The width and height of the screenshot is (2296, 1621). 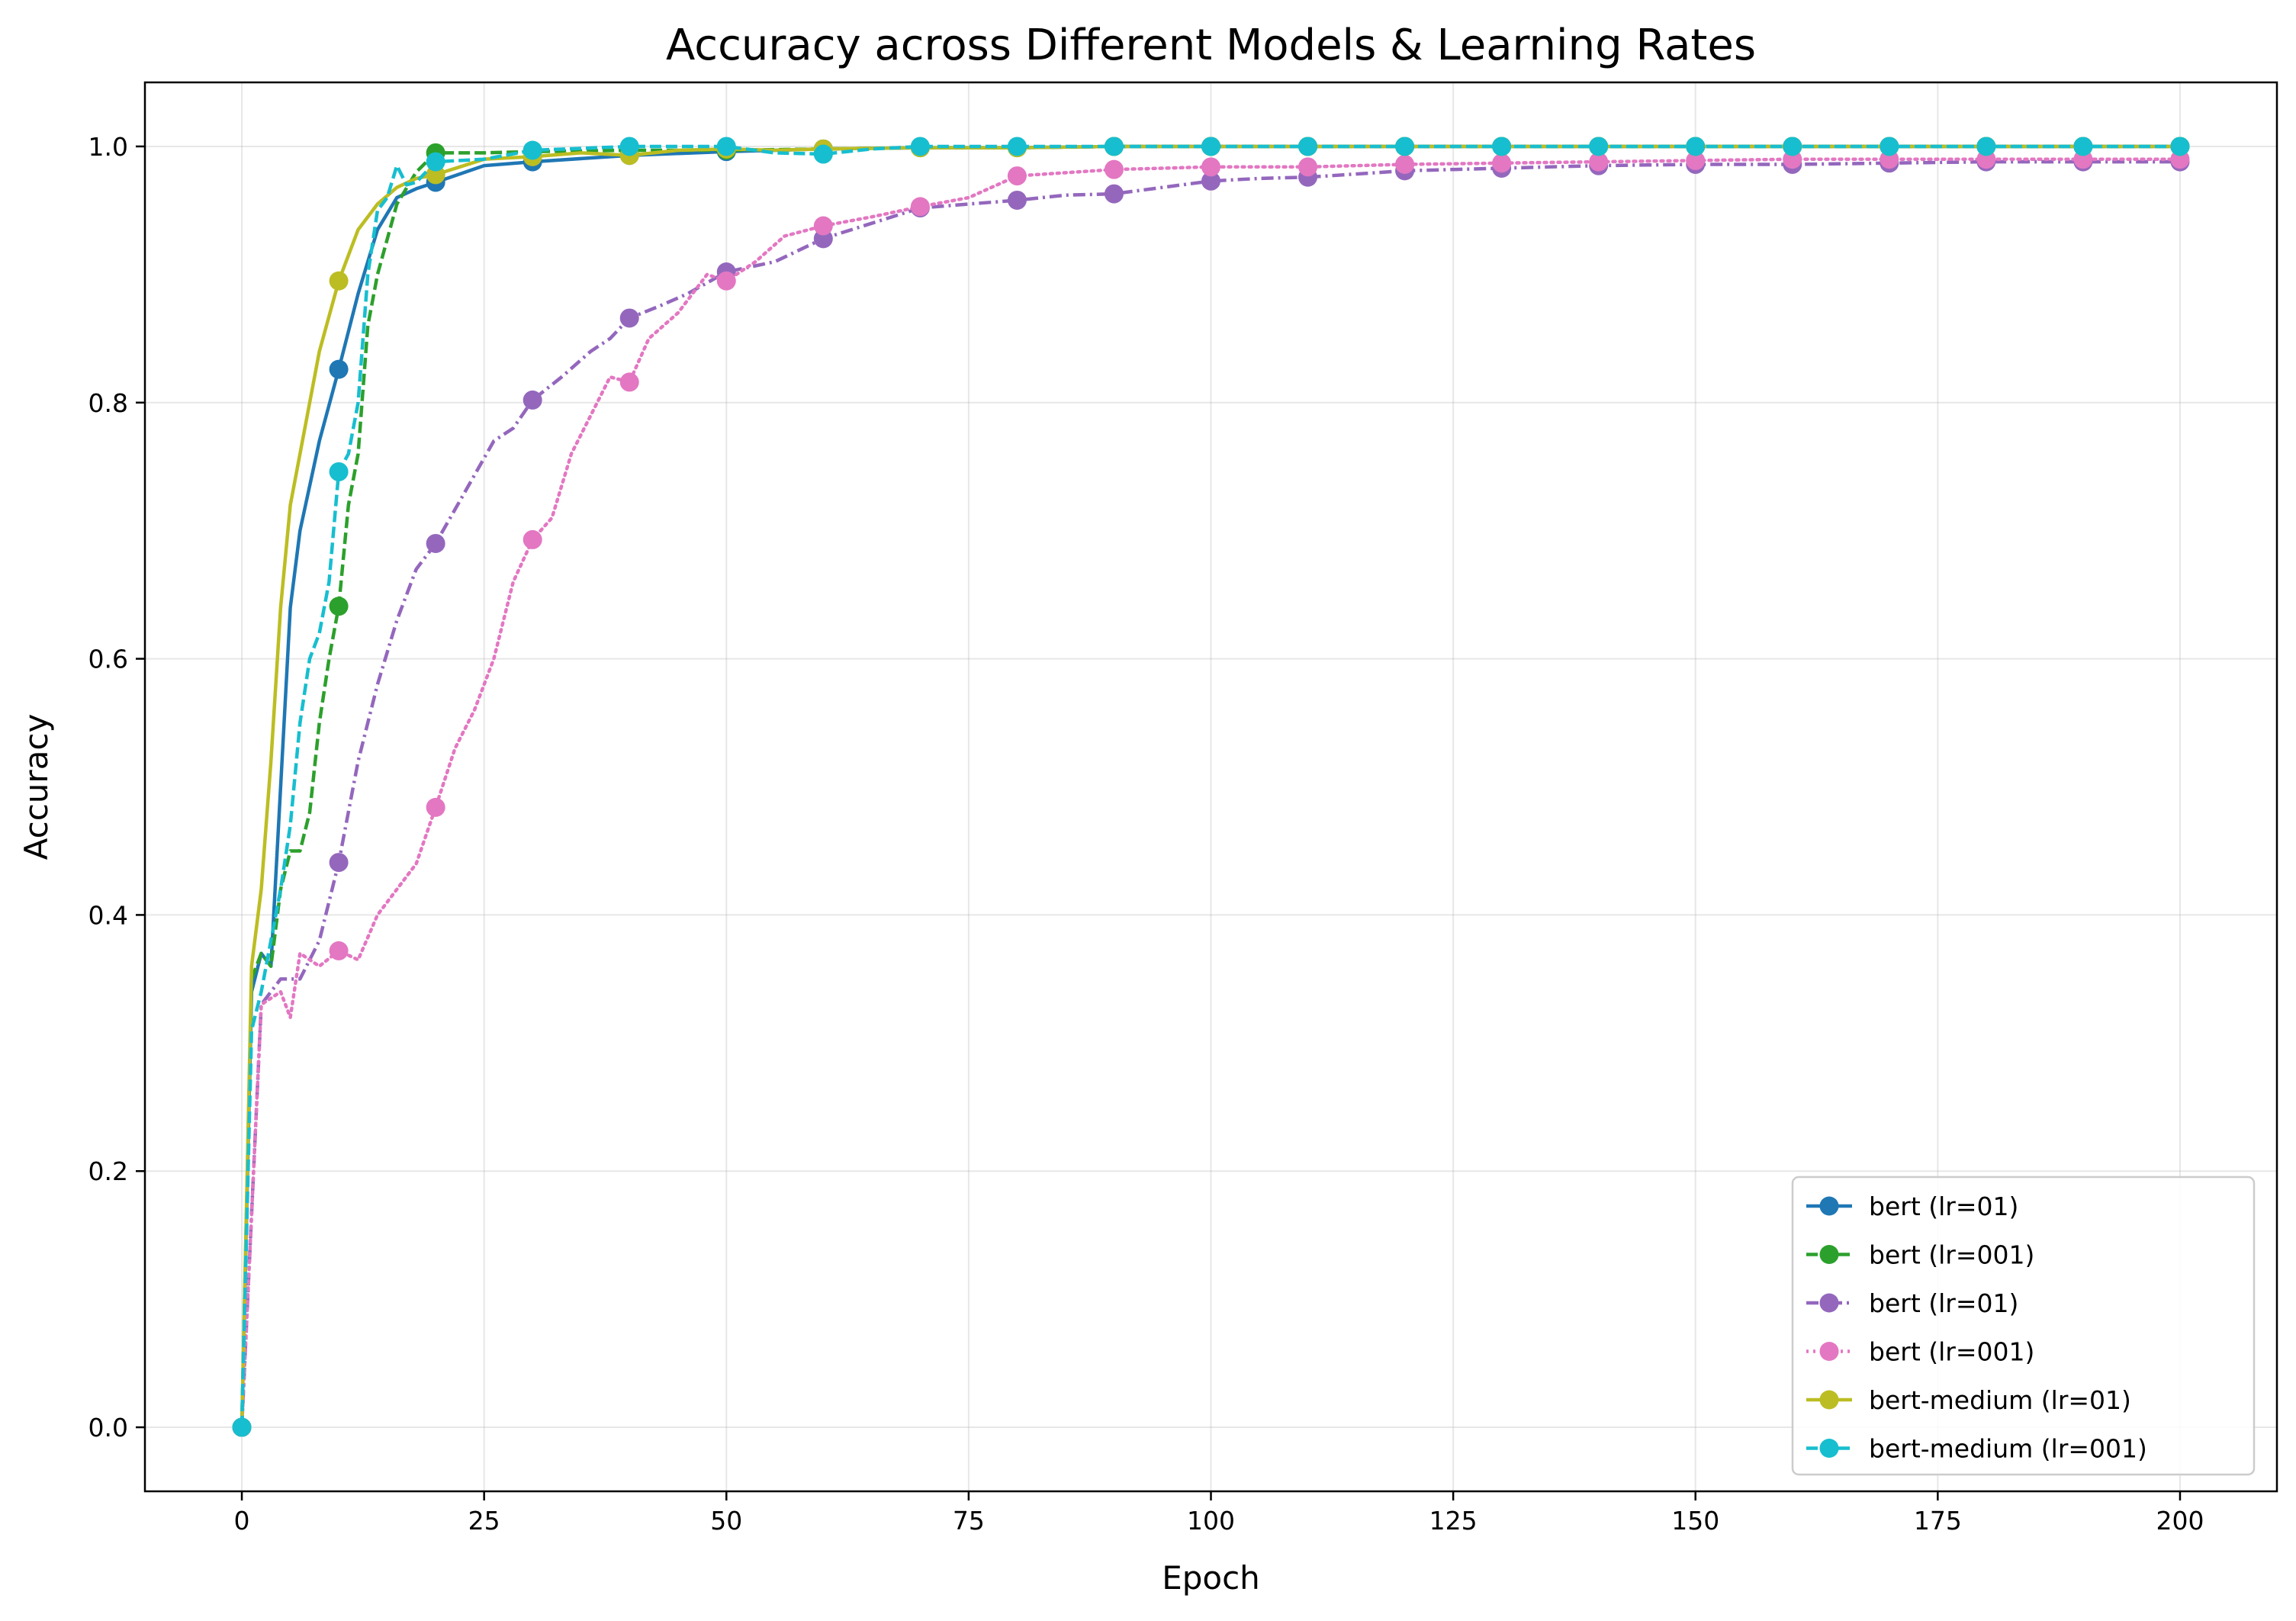 I want to click on y-tick-label: 0.8, so click(x=108, y=403).